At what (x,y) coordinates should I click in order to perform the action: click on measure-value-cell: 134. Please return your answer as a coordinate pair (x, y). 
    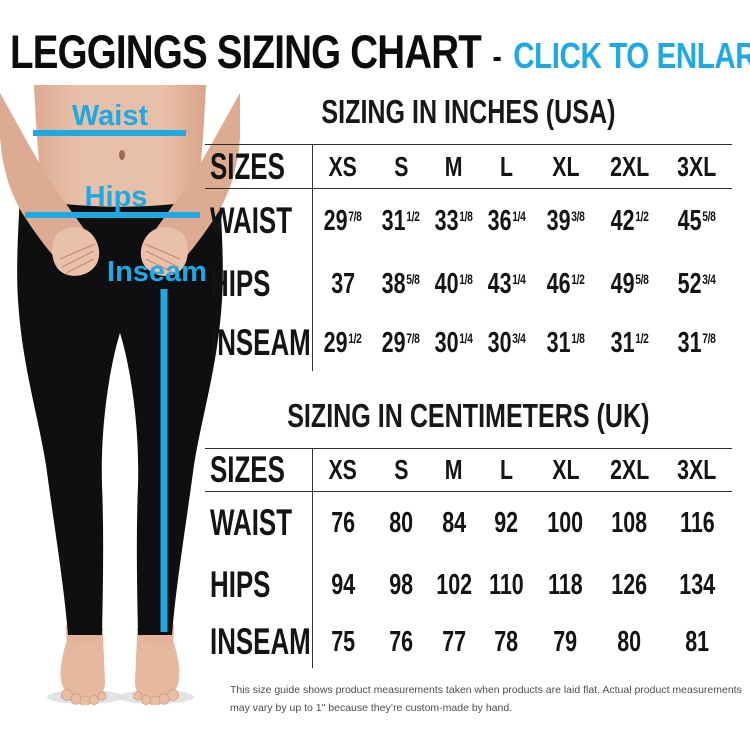
    Looking at the image, I should click on (697, 584).